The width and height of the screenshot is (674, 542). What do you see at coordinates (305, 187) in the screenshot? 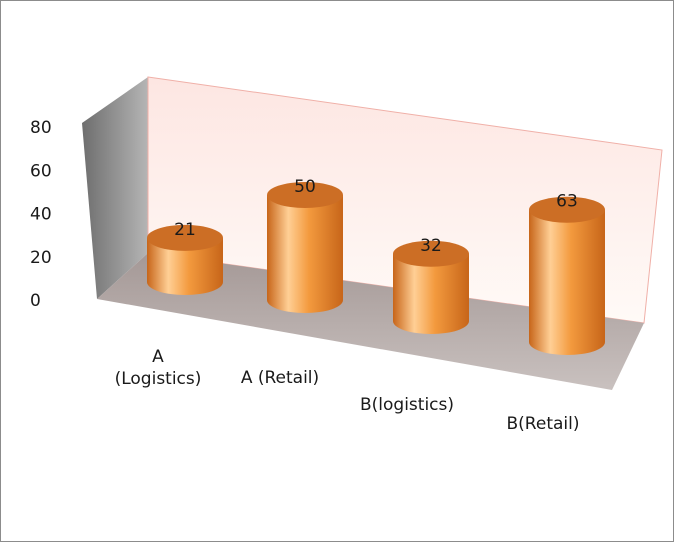
I see `data-label: 50` at bounding box center [305, 187].